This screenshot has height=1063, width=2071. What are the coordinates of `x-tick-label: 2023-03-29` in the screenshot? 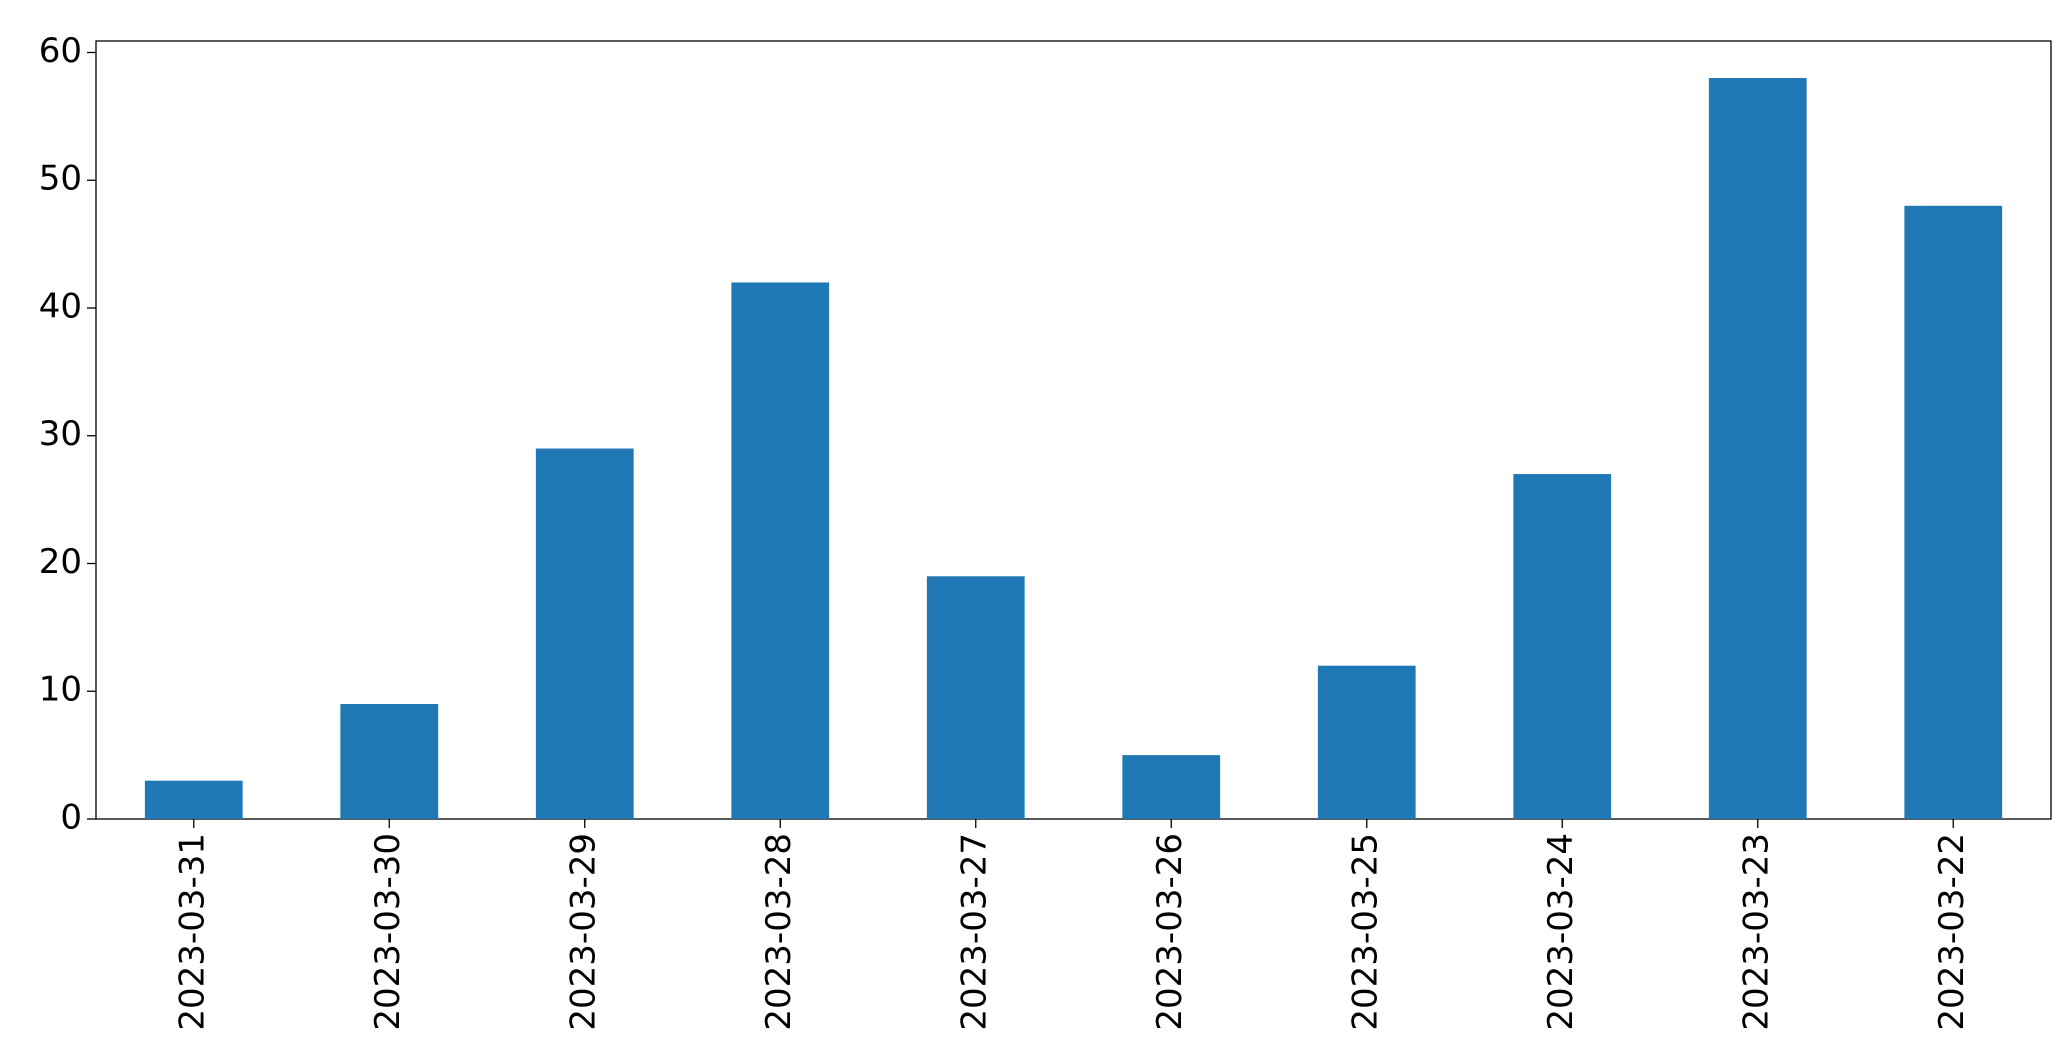 It's located at (583, 932).